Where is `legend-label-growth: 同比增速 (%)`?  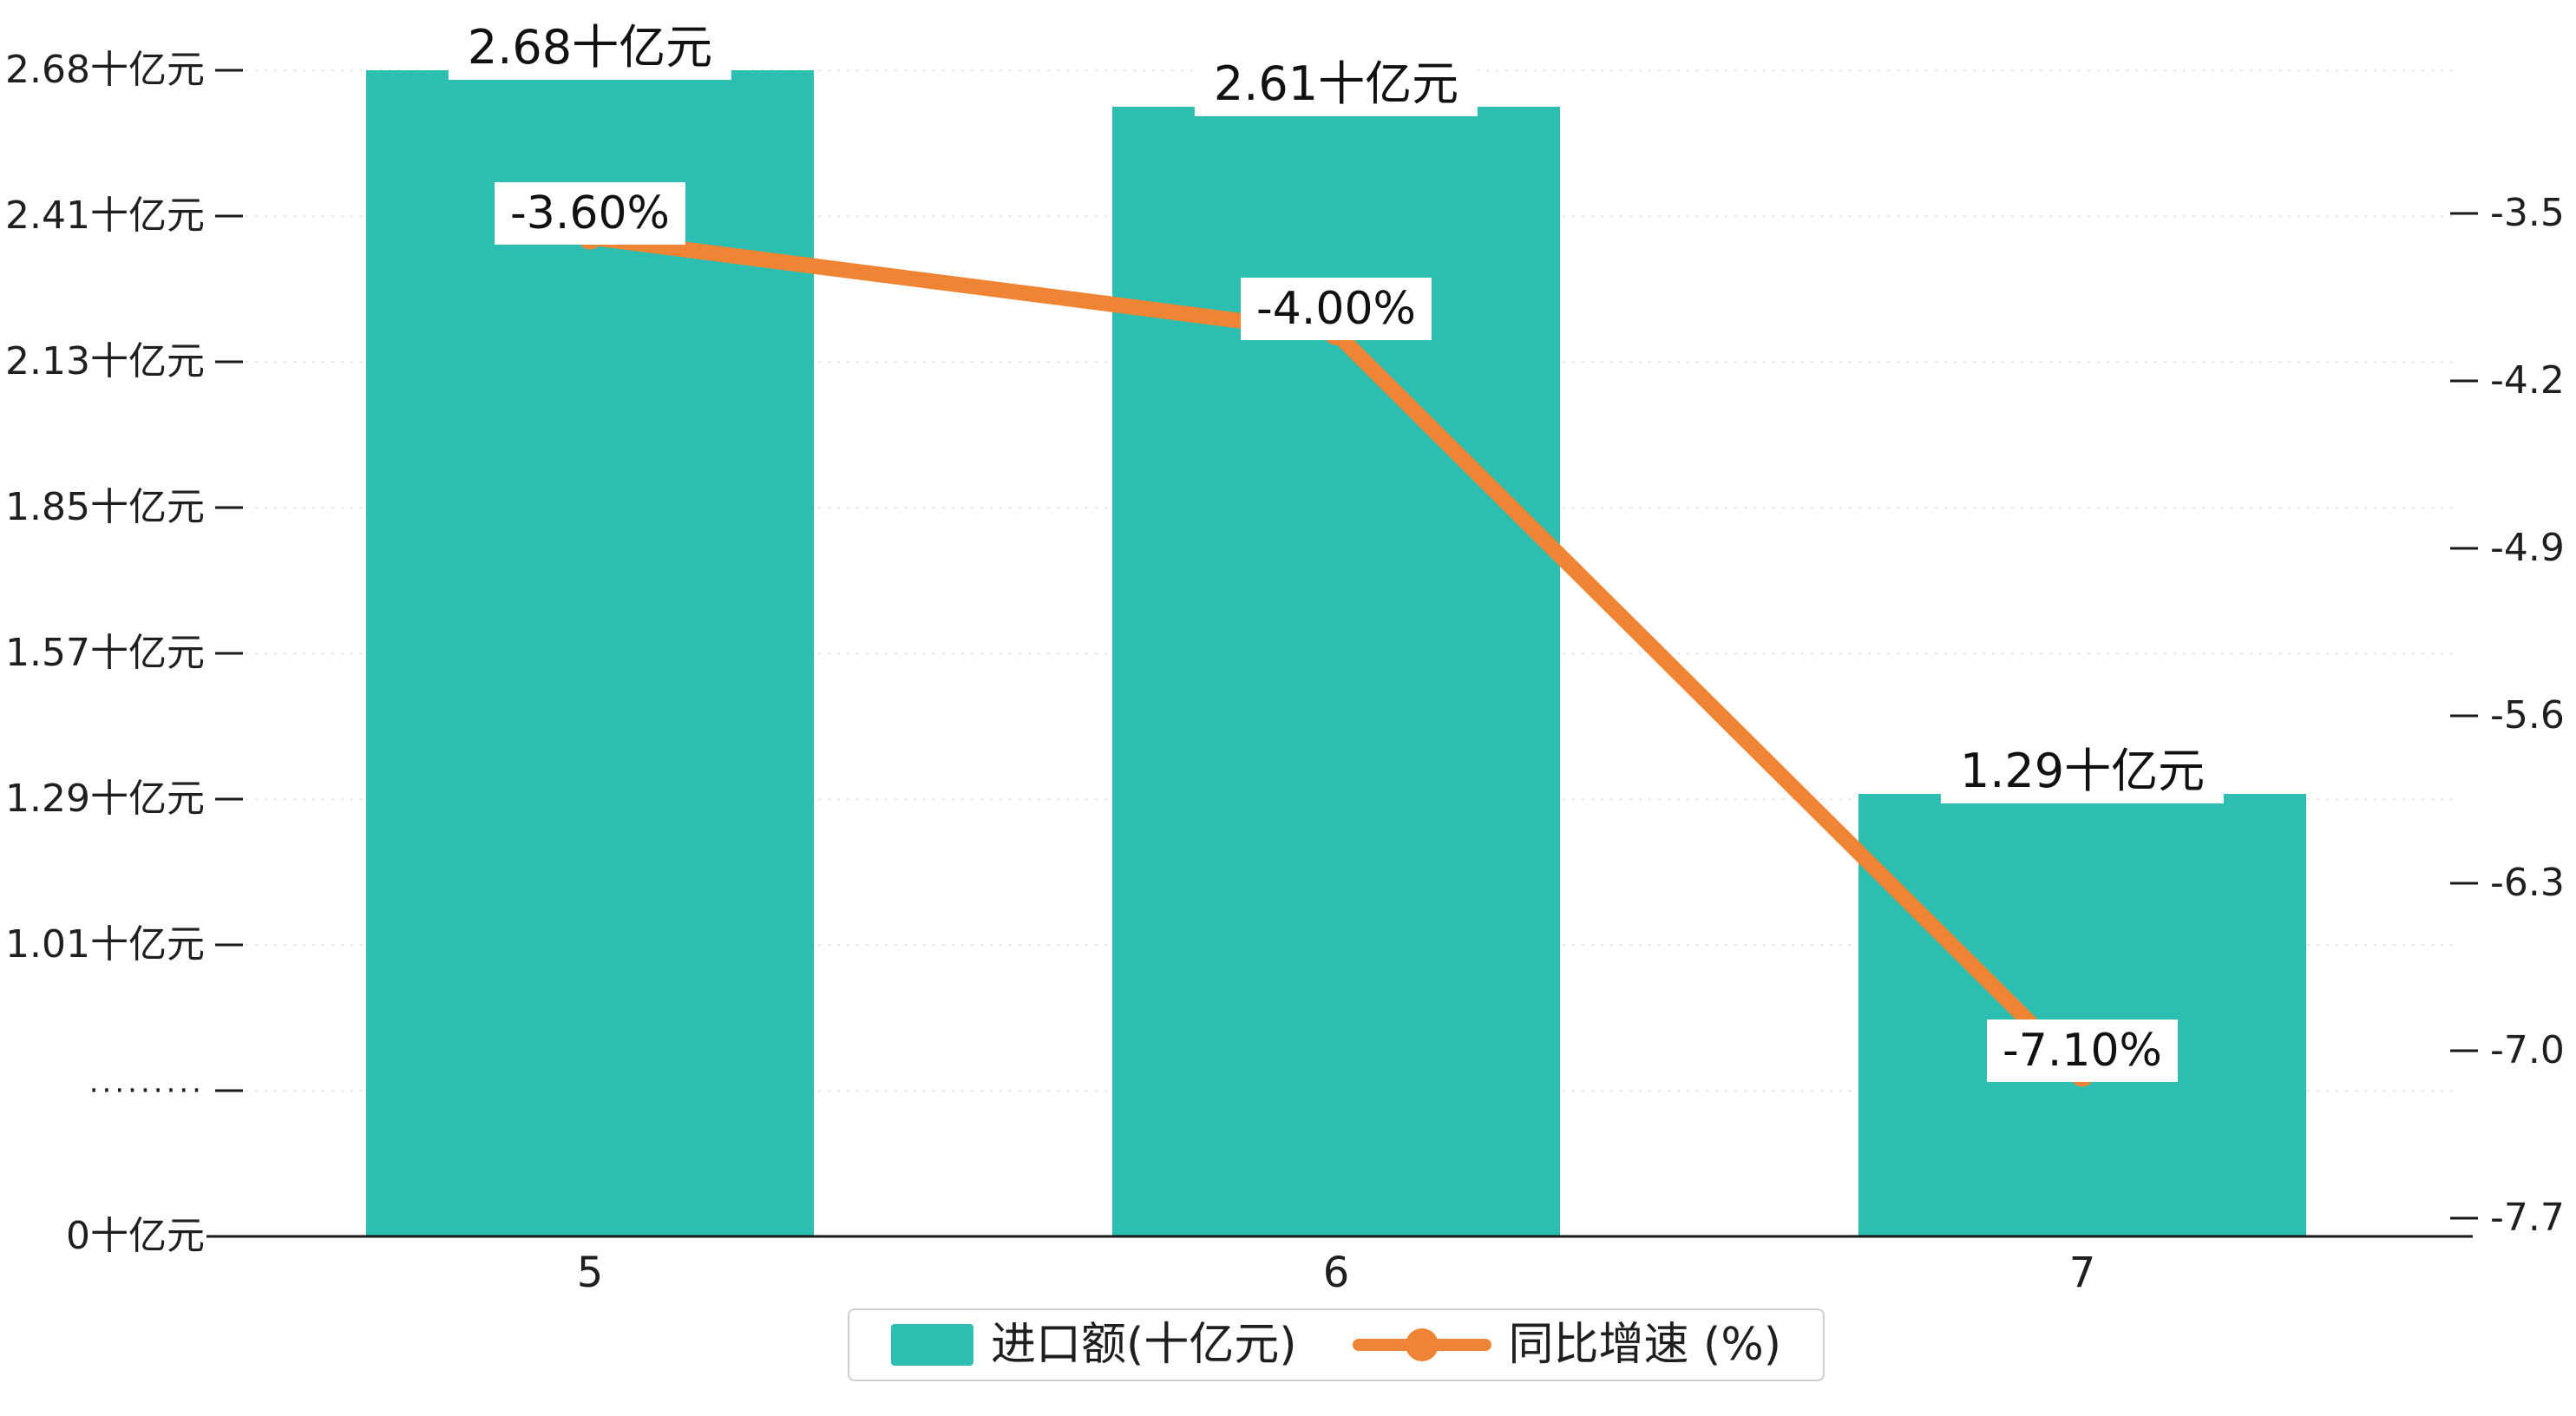
legend-label-growth: 同比增速 (%) is located at coordinates (1645, 1345).